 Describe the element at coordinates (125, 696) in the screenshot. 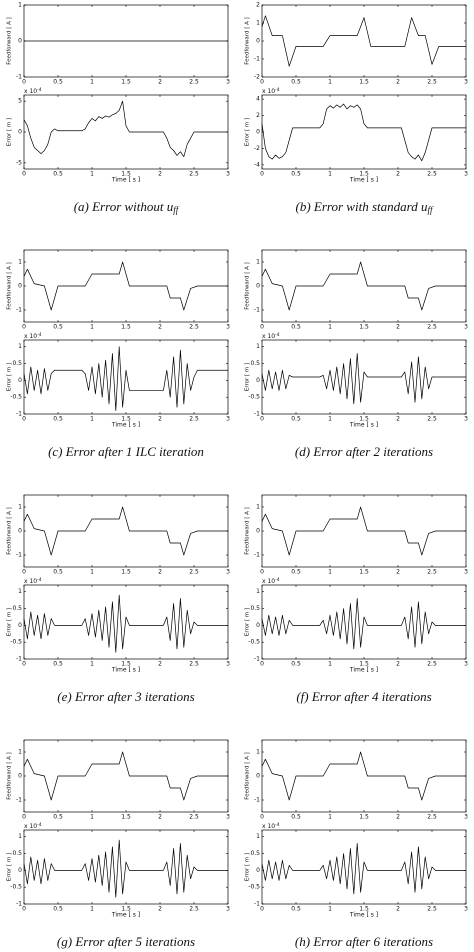

I see `caption-text: (e) Error after 3 iterations` at that location.